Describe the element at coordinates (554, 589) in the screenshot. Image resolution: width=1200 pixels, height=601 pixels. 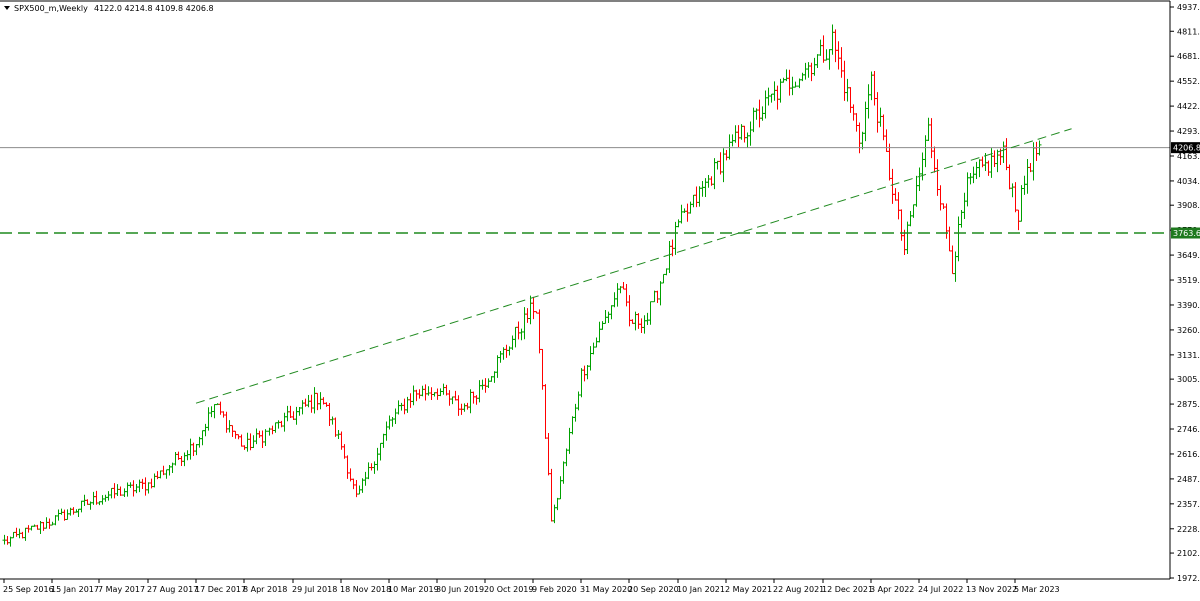
I see `time-tick-label: 9 Feb 2020` at that location.